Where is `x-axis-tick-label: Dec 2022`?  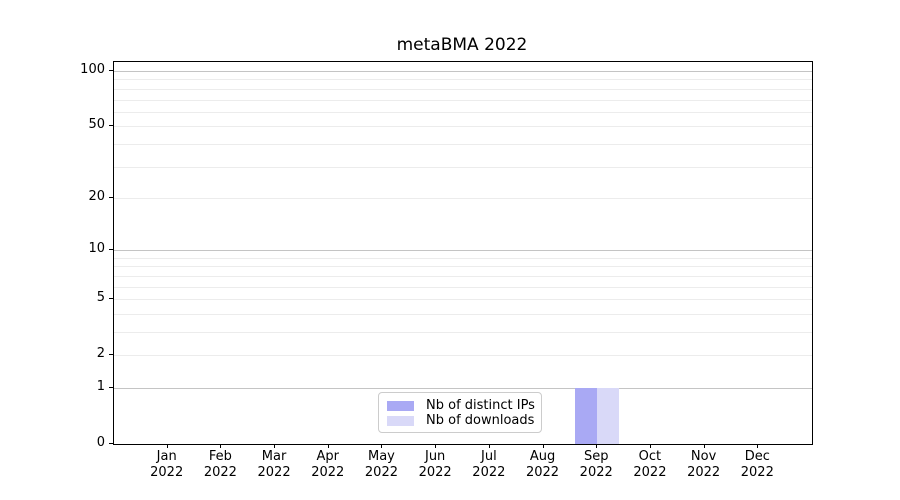
x-axis-tick-label: Dec 2022 is located at coordinates (757, 464).